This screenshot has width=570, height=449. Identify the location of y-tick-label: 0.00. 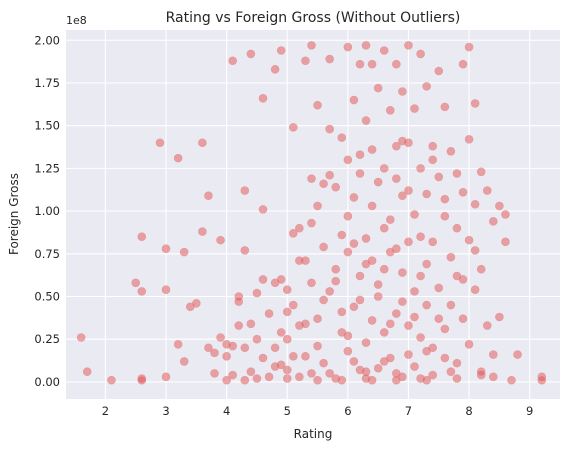
(47, 382).